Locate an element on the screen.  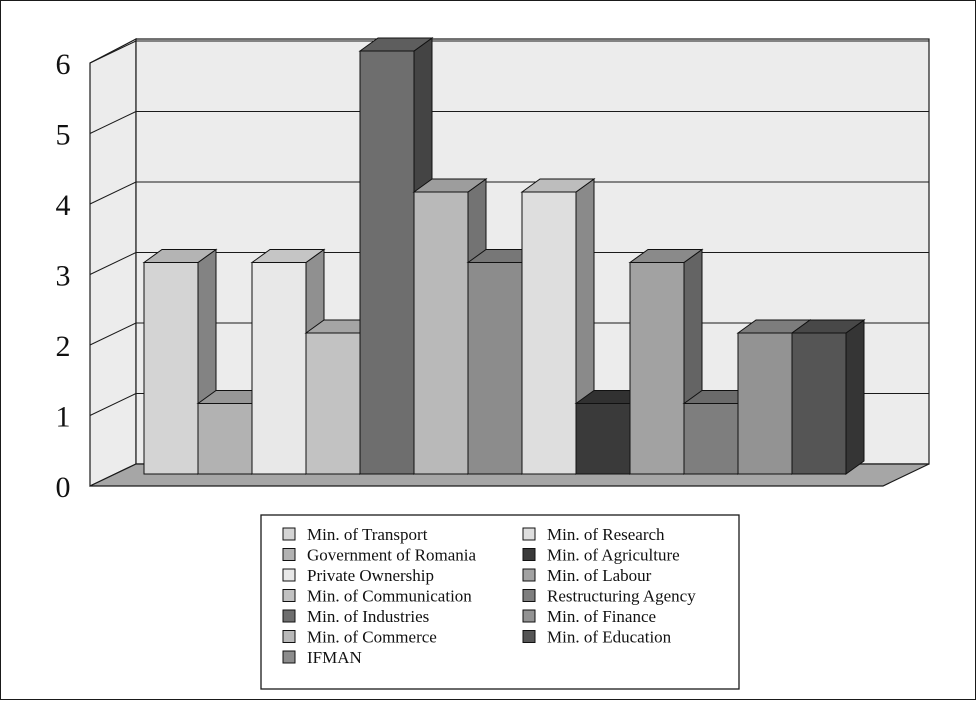
legend-item: Min. of Research is located at coordinates (593, 534).